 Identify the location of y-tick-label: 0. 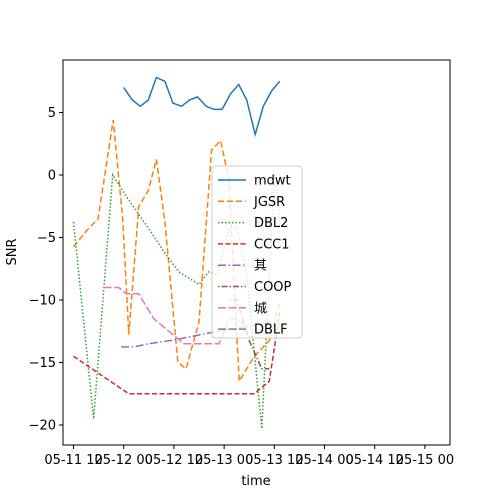
(52, 176).